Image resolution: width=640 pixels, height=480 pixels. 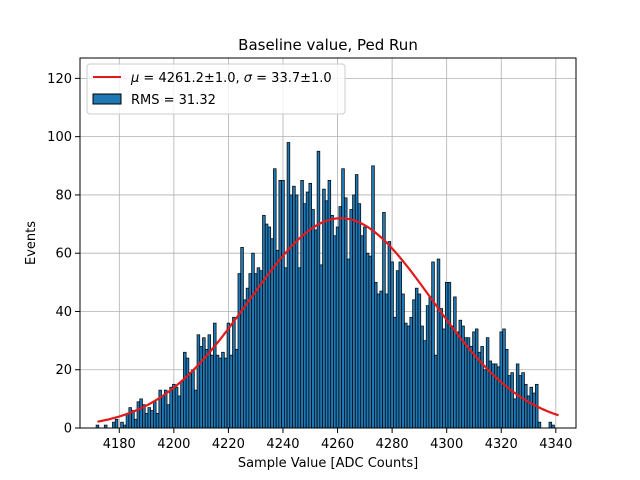 What do you see at coordinates (328, 463) in the screenshot?
I see `x-axis-label: Sample Value [ADC Counts]` at bounding box center [328, 463].